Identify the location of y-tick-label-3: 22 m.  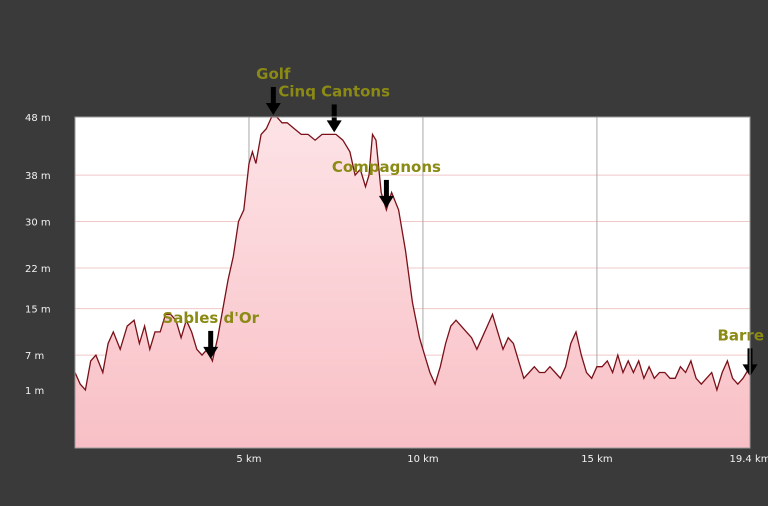
(38, 269).